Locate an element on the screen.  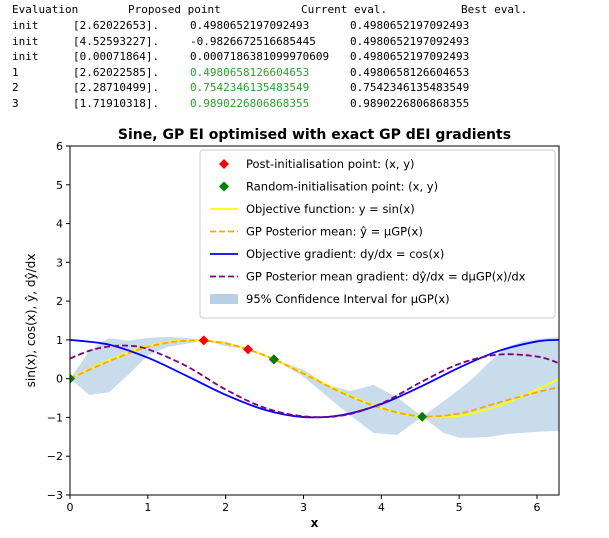
log-cell-best: 0.9890226806868355 is located at coordinates (410, 103).